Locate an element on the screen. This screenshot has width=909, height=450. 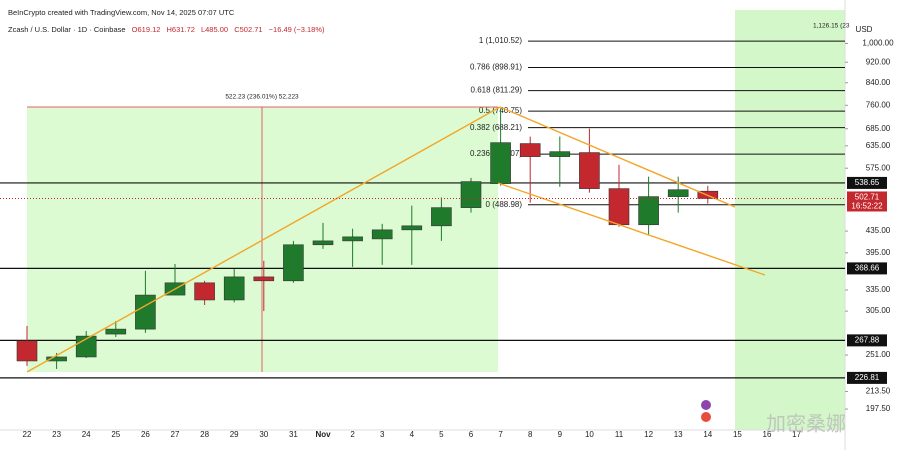
y-tick-label: 305.00 is located at coordinates (878, 310).